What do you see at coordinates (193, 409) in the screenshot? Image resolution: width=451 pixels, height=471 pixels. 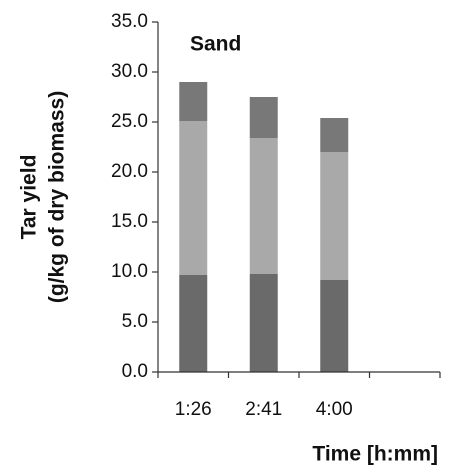 I see `x-tick-label: 1:26` at bounding box center [193, 409].